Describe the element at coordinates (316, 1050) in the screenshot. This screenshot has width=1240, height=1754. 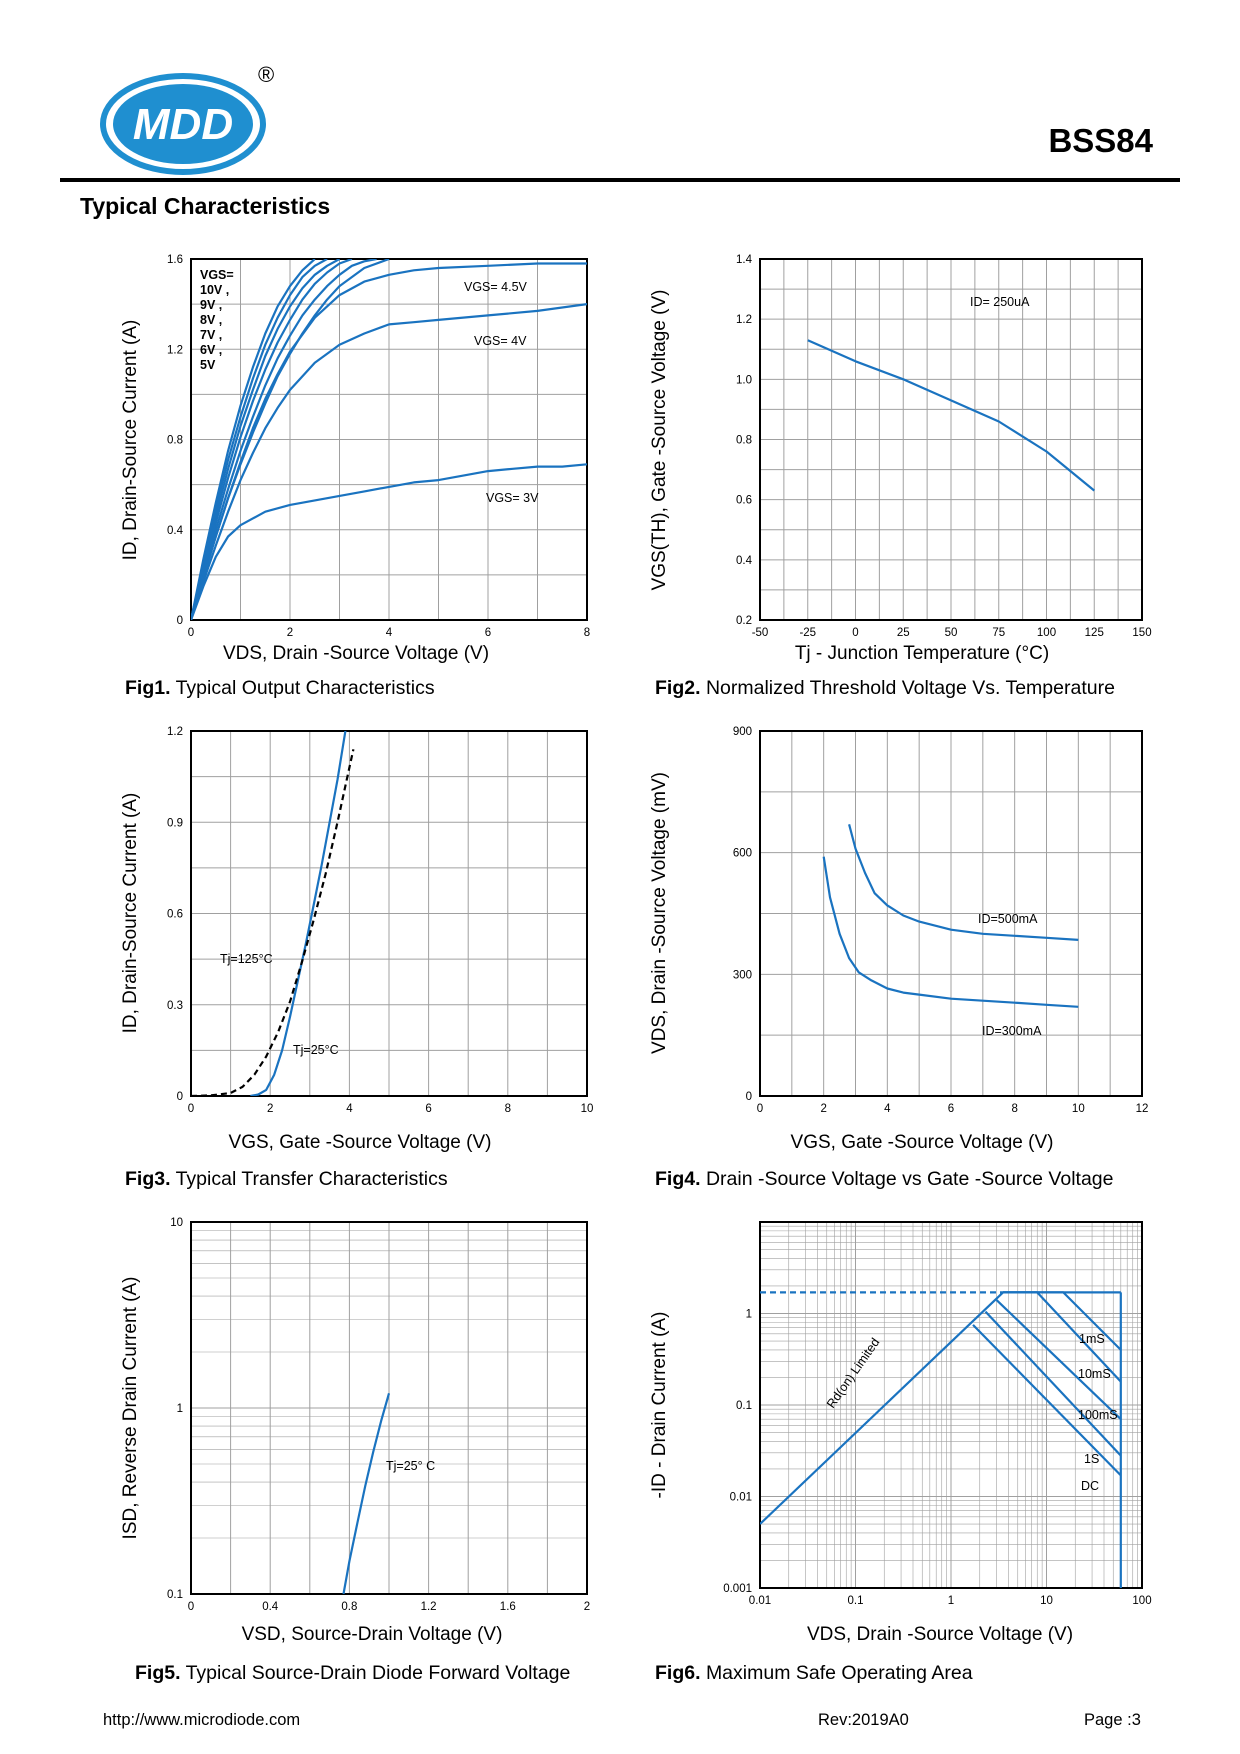
I see `series-label: Tj=25°C` at that location.